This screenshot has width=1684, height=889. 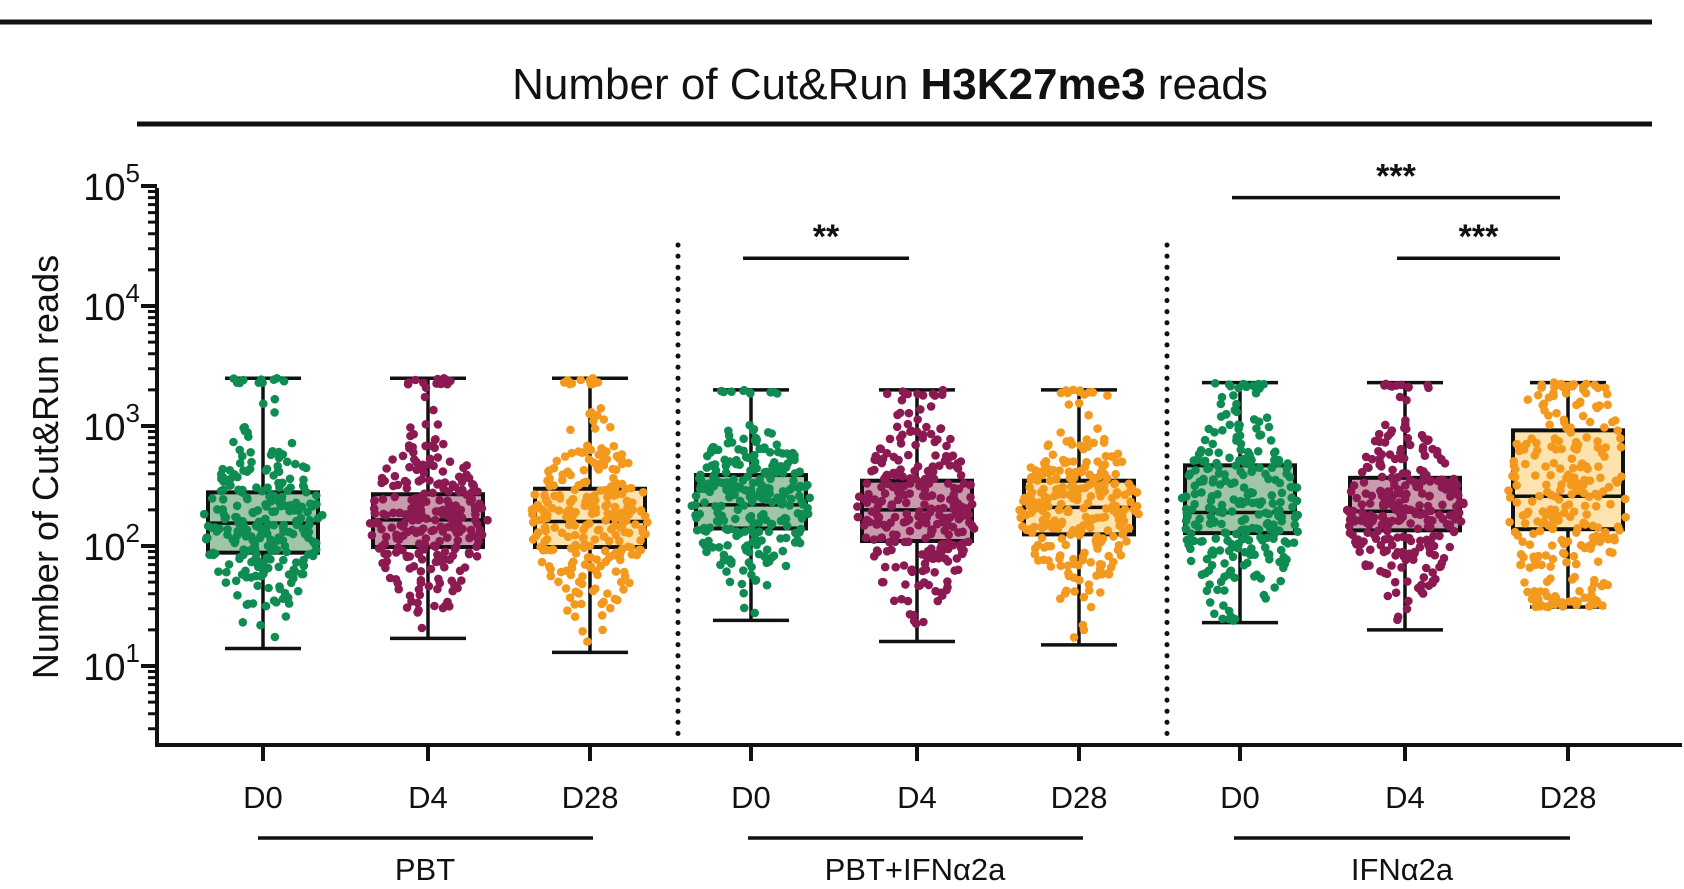 What do you see at coordinates (1402, 869) in the screenshot?
I see `group-label-ifn: IFNα2a` at bounding box center [1402, 869].